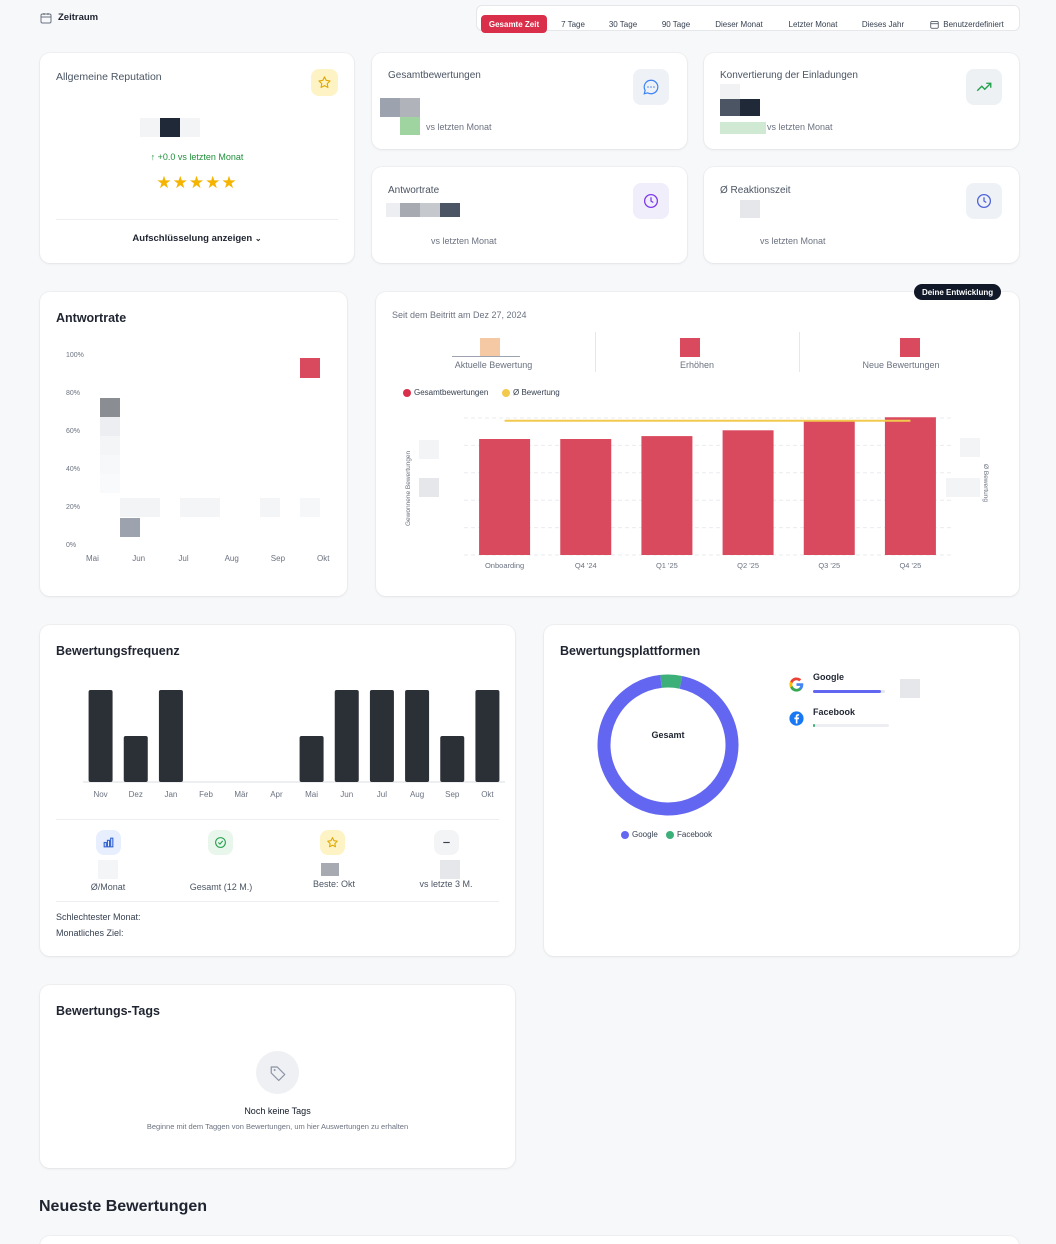 This screenshot has width=1056, height=1244. What do you see at coordinates (883, 24) in the screenshot?
I see `tab-dieses-jahr: Dieses Jahr` at bounding box center [883, 24].